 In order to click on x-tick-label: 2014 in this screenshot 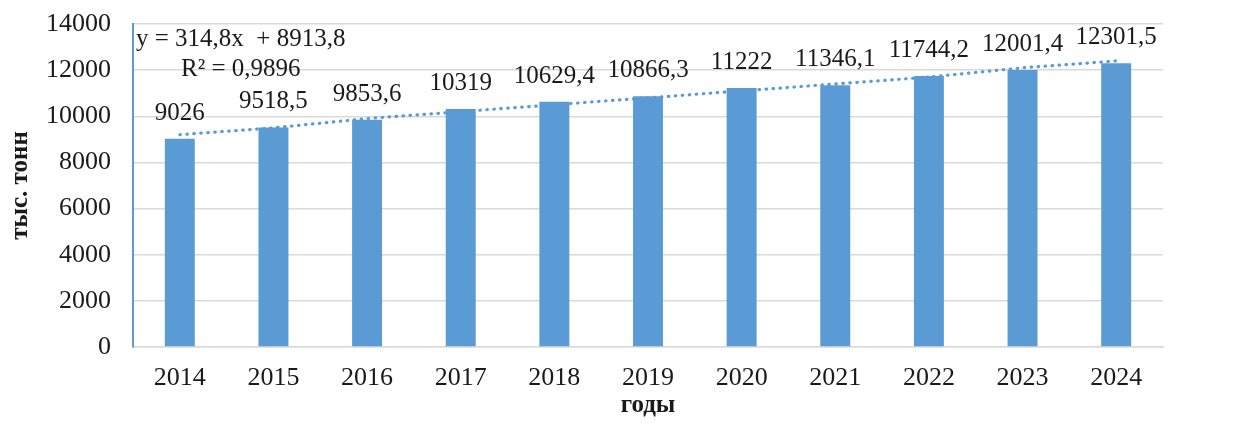, I will do `click(179, 377)`.